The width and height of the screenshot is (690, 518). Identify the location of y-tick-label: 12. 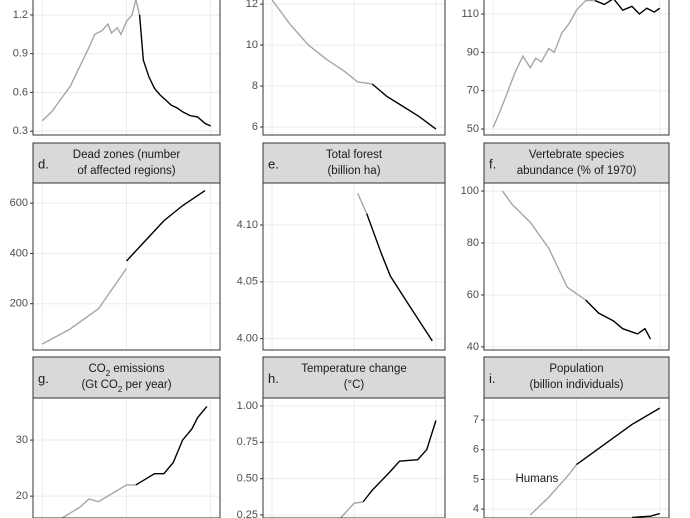
(252, 5).